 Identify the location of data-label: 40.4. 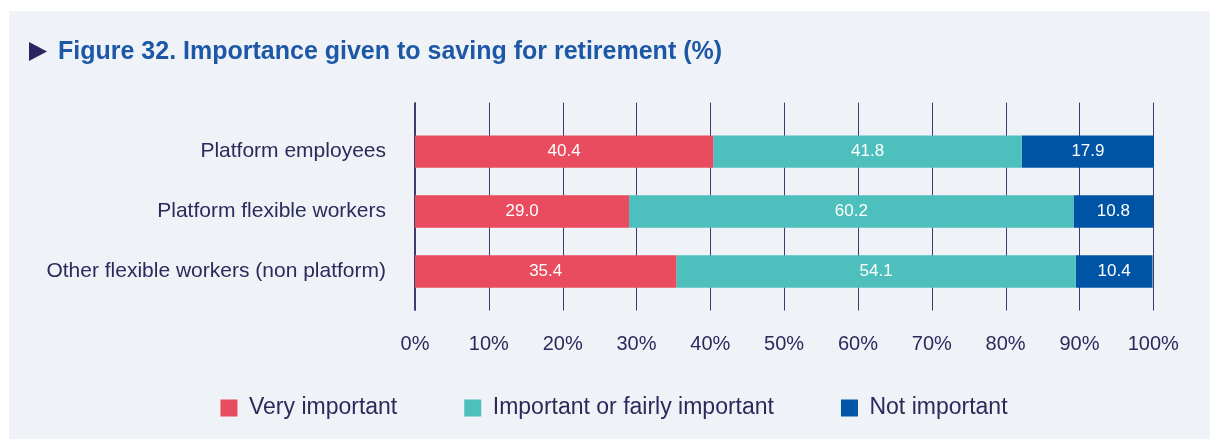
(564, 151).